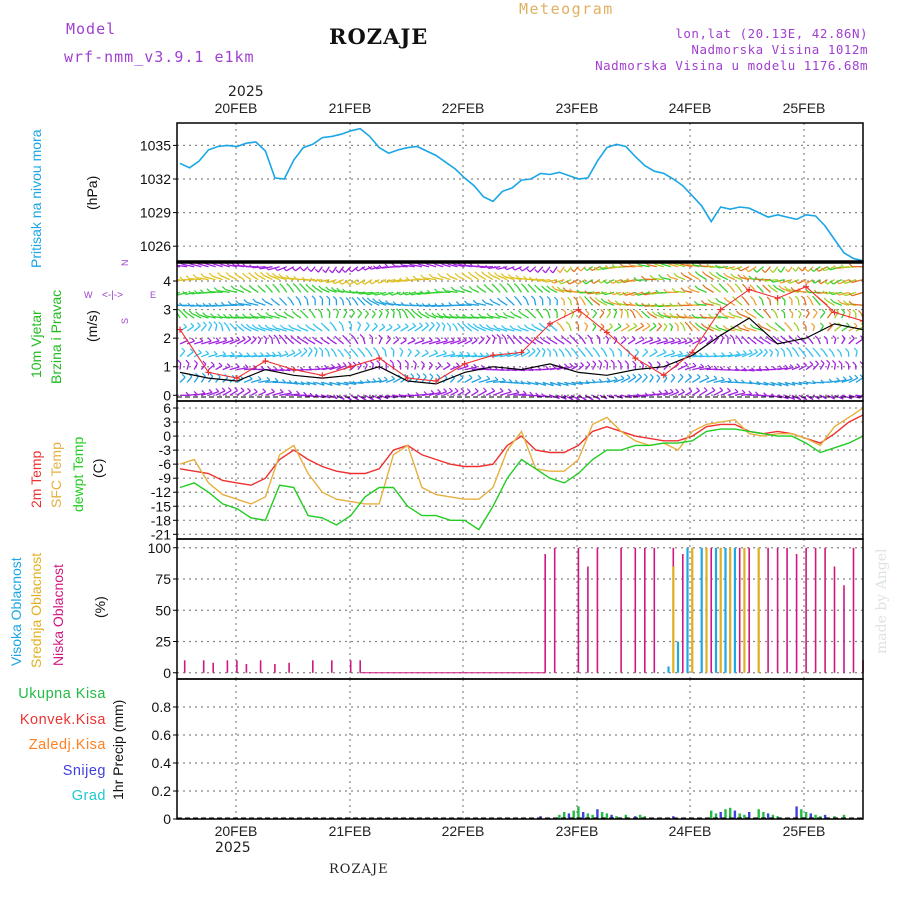  What do you see at coordinates (687, 610) in the screenshot?
I see `cloud-high-bar` at bounding box center [687, 610].